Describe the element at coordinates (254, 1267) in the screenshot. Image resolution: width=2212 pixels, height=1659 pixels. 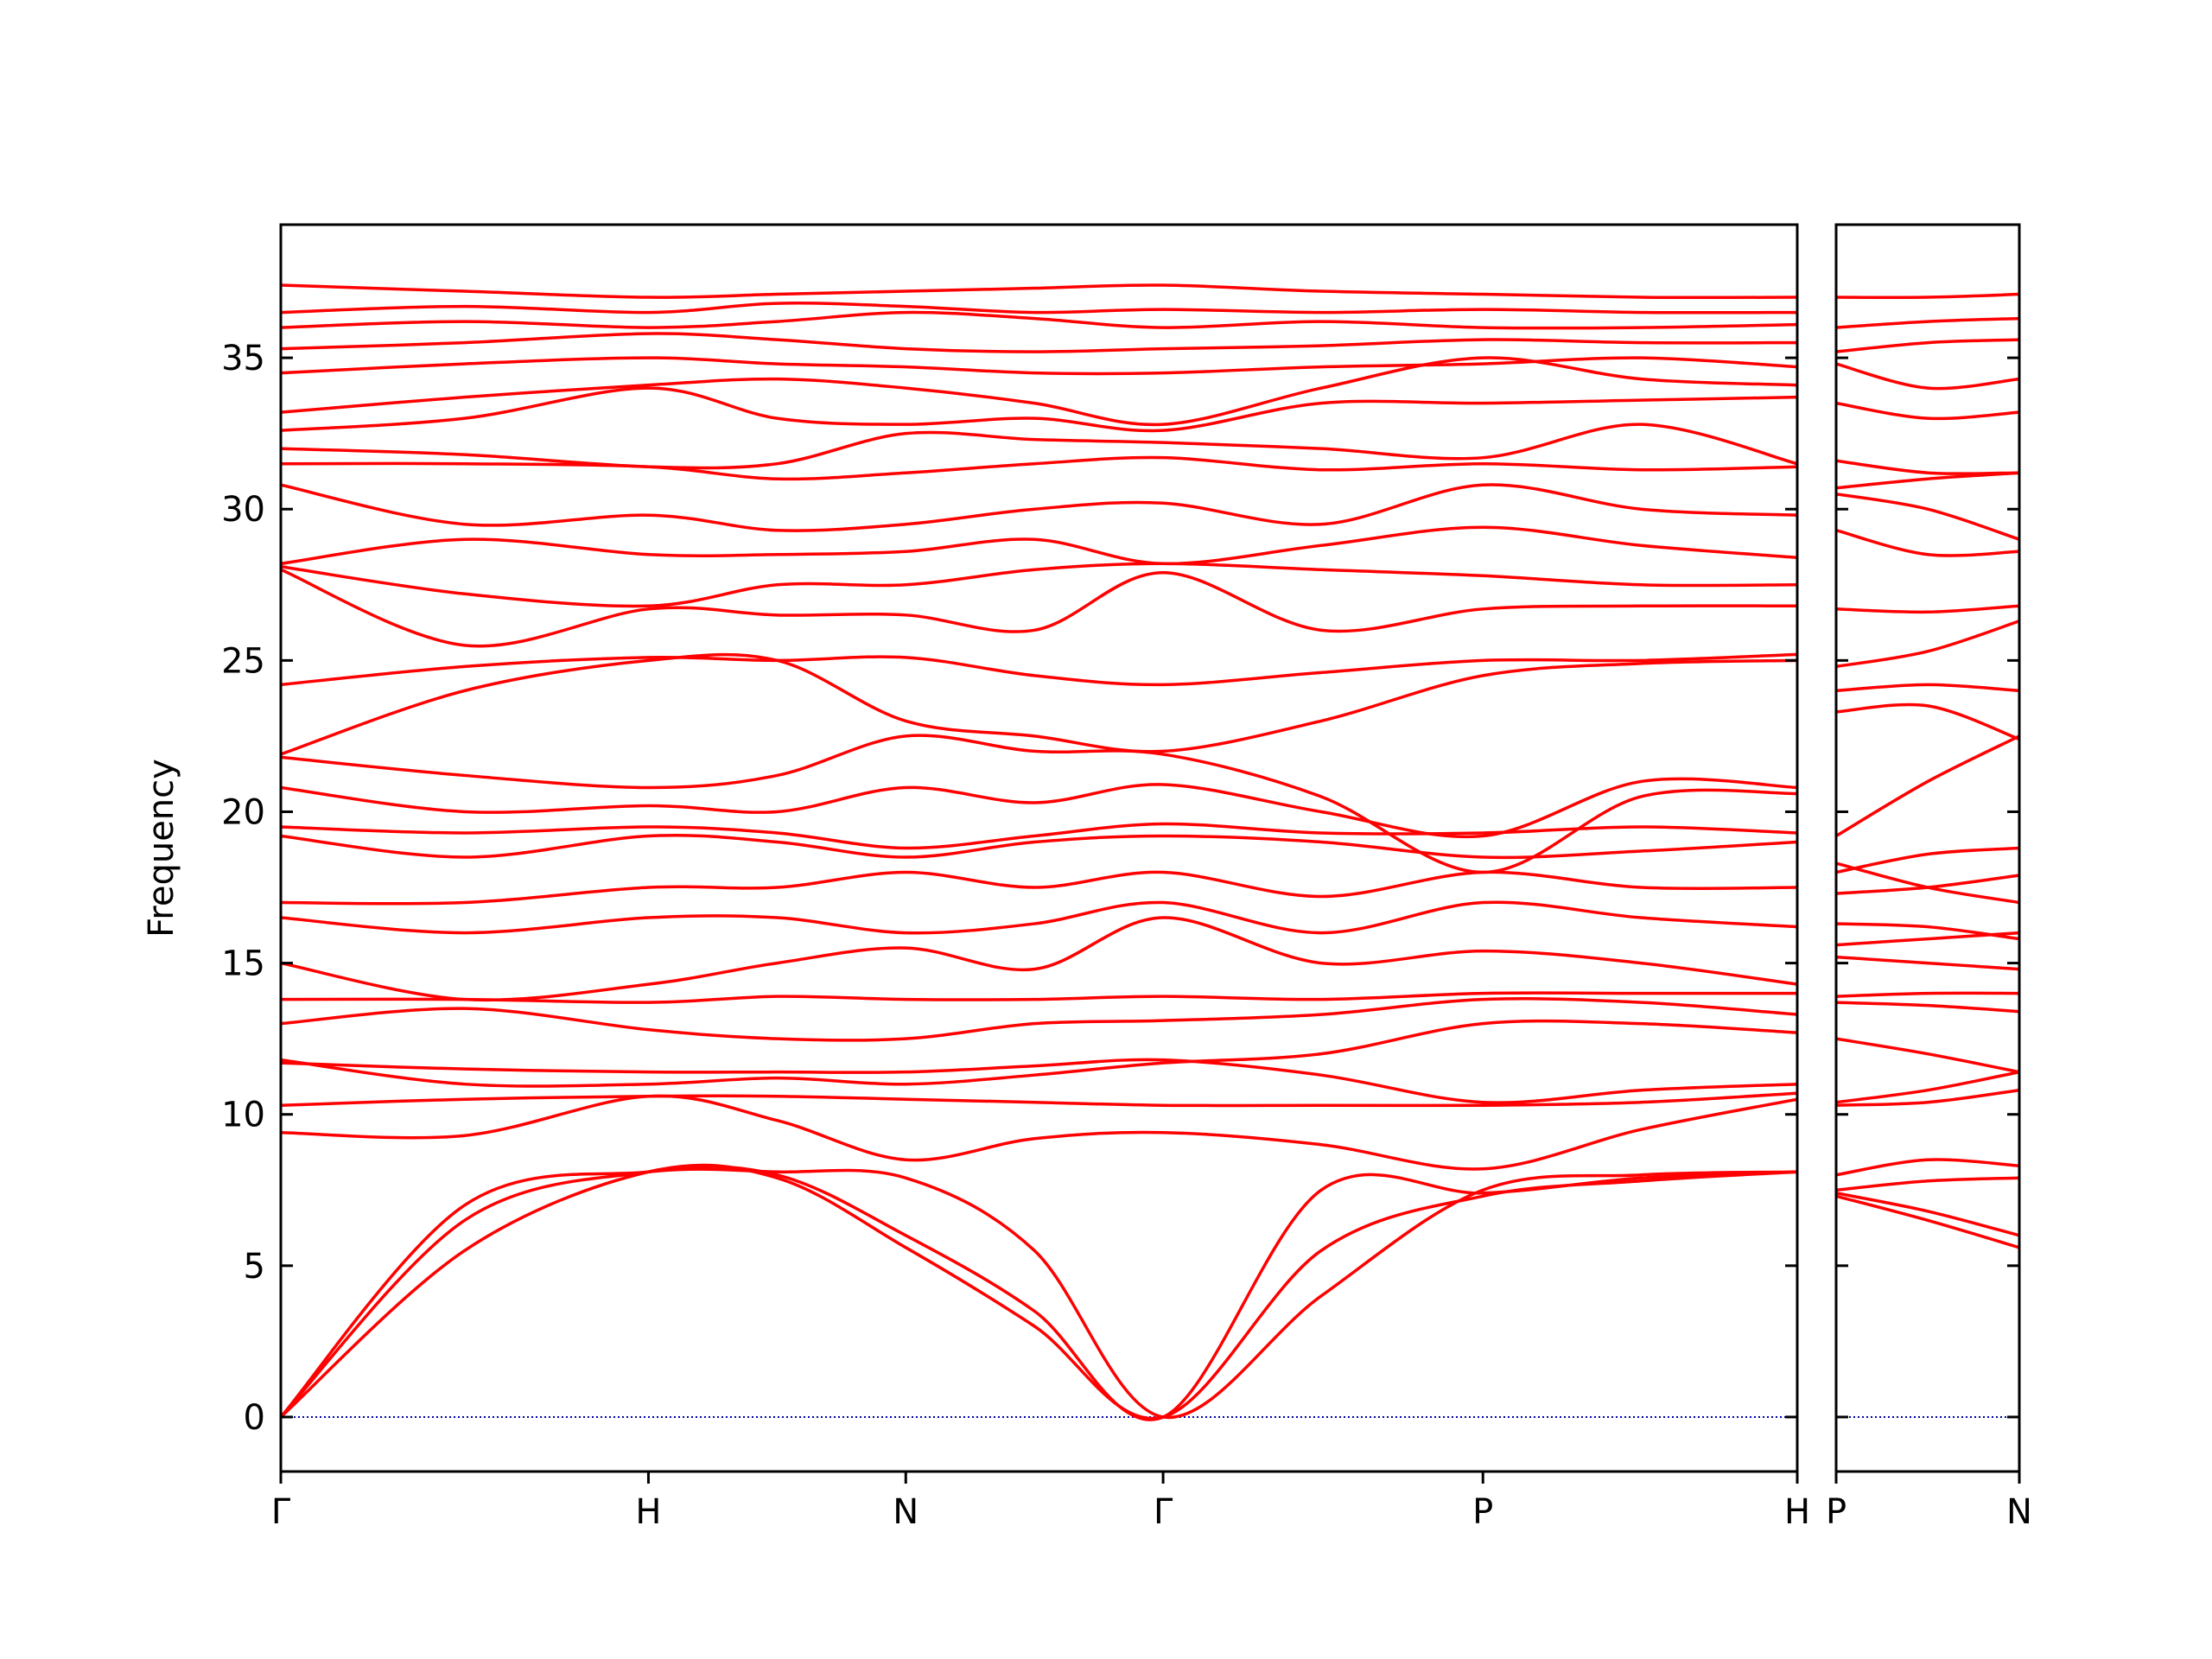
I see `y-tick-label: 5` at that location.